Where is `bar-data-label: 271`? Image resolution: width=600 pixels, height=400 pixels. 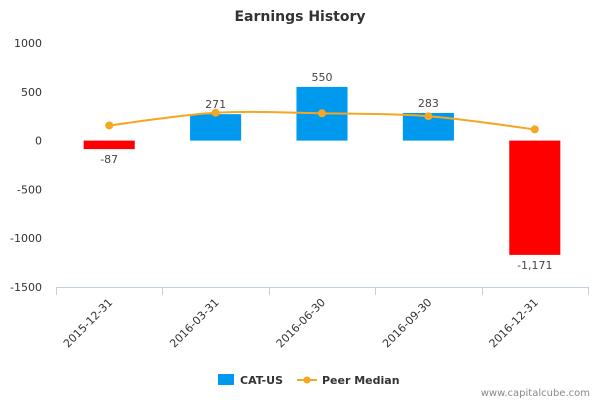 bar-data-label: 271 is located at coordinates (215, 104).